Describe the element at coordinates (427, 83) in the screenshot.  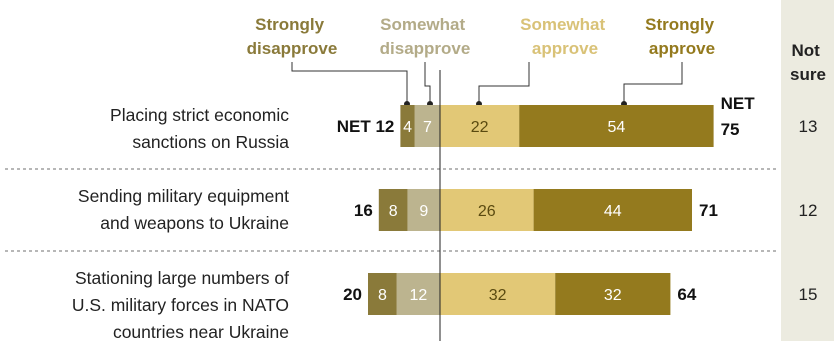
I see `leader-somewhat-disapprove` at that location.